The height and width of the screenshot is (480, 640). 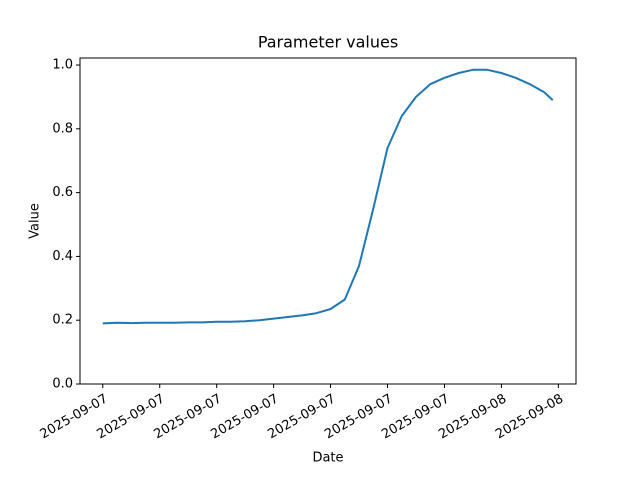 I want to click on y-tick-label: 0.6, so click(x=62, y=192).